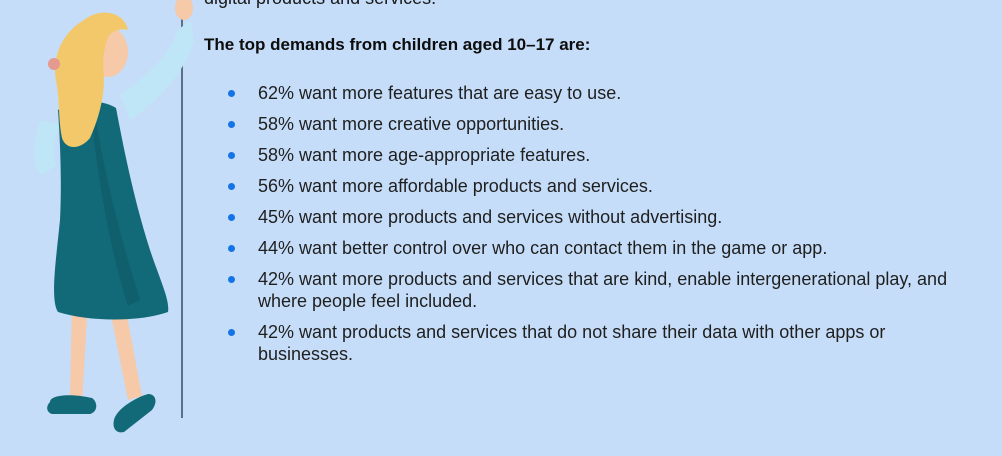 The image size is (1002, 456). I want to click on left-shoe, so click(72, 404).